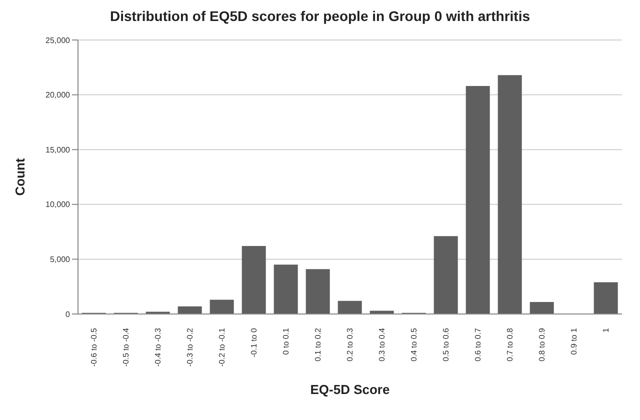 Image resolution: width=640 pixels, height=420 pixels. Describe the element at coordinates (382, 344) in the screenshot. I see `x-tick-label: 0.3 to 0.4` at that location.